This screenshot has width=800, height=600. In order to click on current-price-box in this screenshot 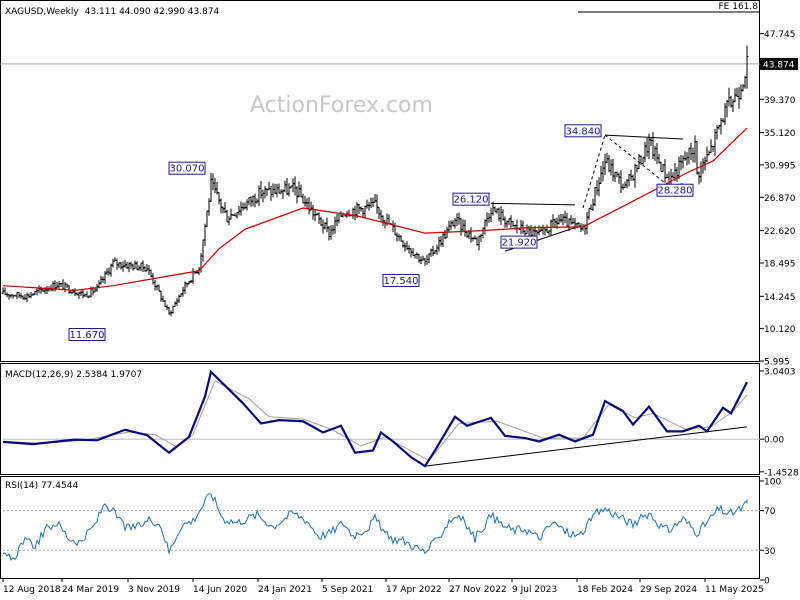, I will do `click(779, 63)`.